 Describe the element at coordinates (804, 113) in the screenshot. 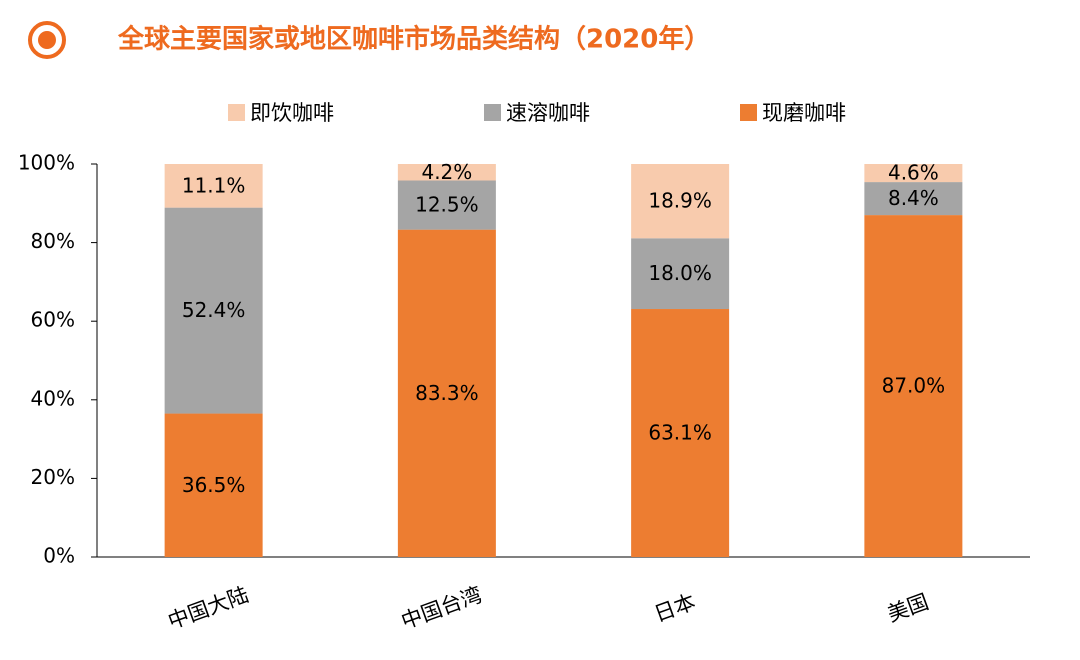

I see `legend-label: 现磨咖啡` at that location.